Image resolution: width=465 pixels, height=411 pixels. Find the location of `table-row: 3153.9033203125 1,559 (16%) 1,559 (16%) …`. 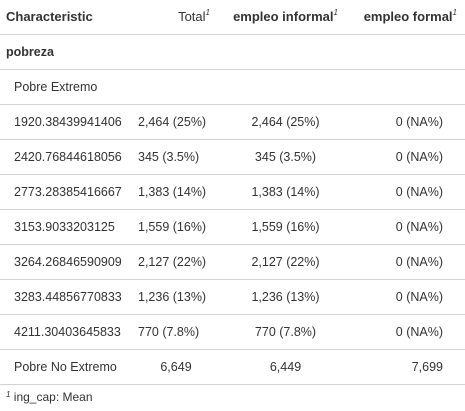

table-row: 3153.9033203125 1,559 (16%) 1,559 (16%) … is located at coordinates (232, 226).